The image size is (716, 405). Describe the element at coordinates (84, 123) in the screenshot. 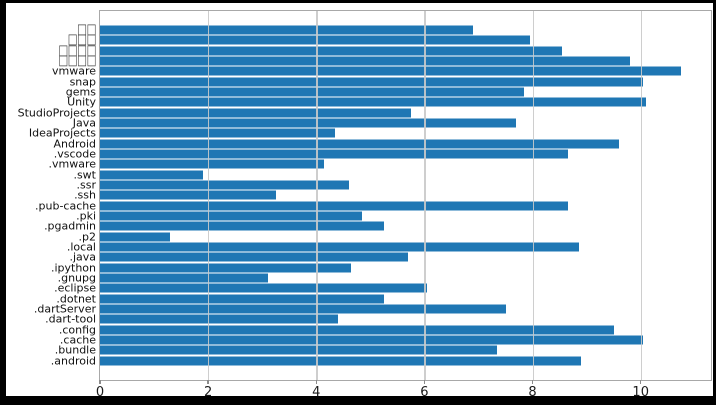

I see `y-tick-label: Java` at that location.